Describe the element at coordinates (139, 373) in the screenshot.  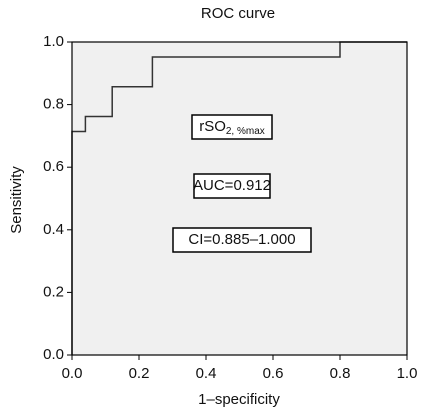
I see `x-tick-label: 0.2` at that location.